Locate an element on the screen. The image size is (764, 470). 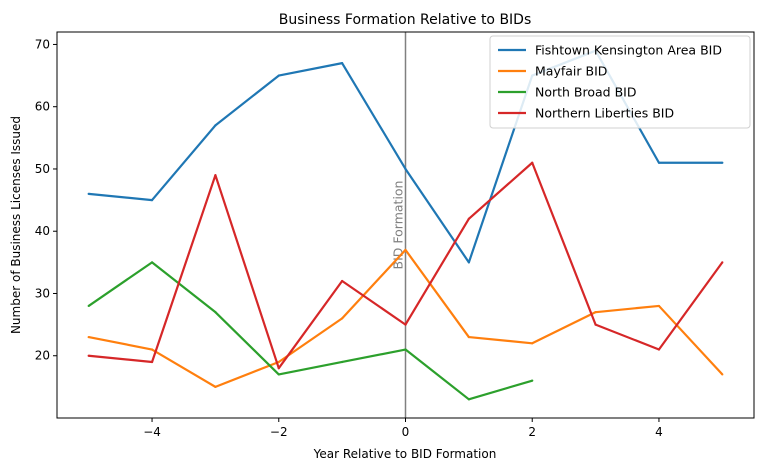
legend-entry-label: Fishtown Kensington Area BID is located at coordinates (628, 50).